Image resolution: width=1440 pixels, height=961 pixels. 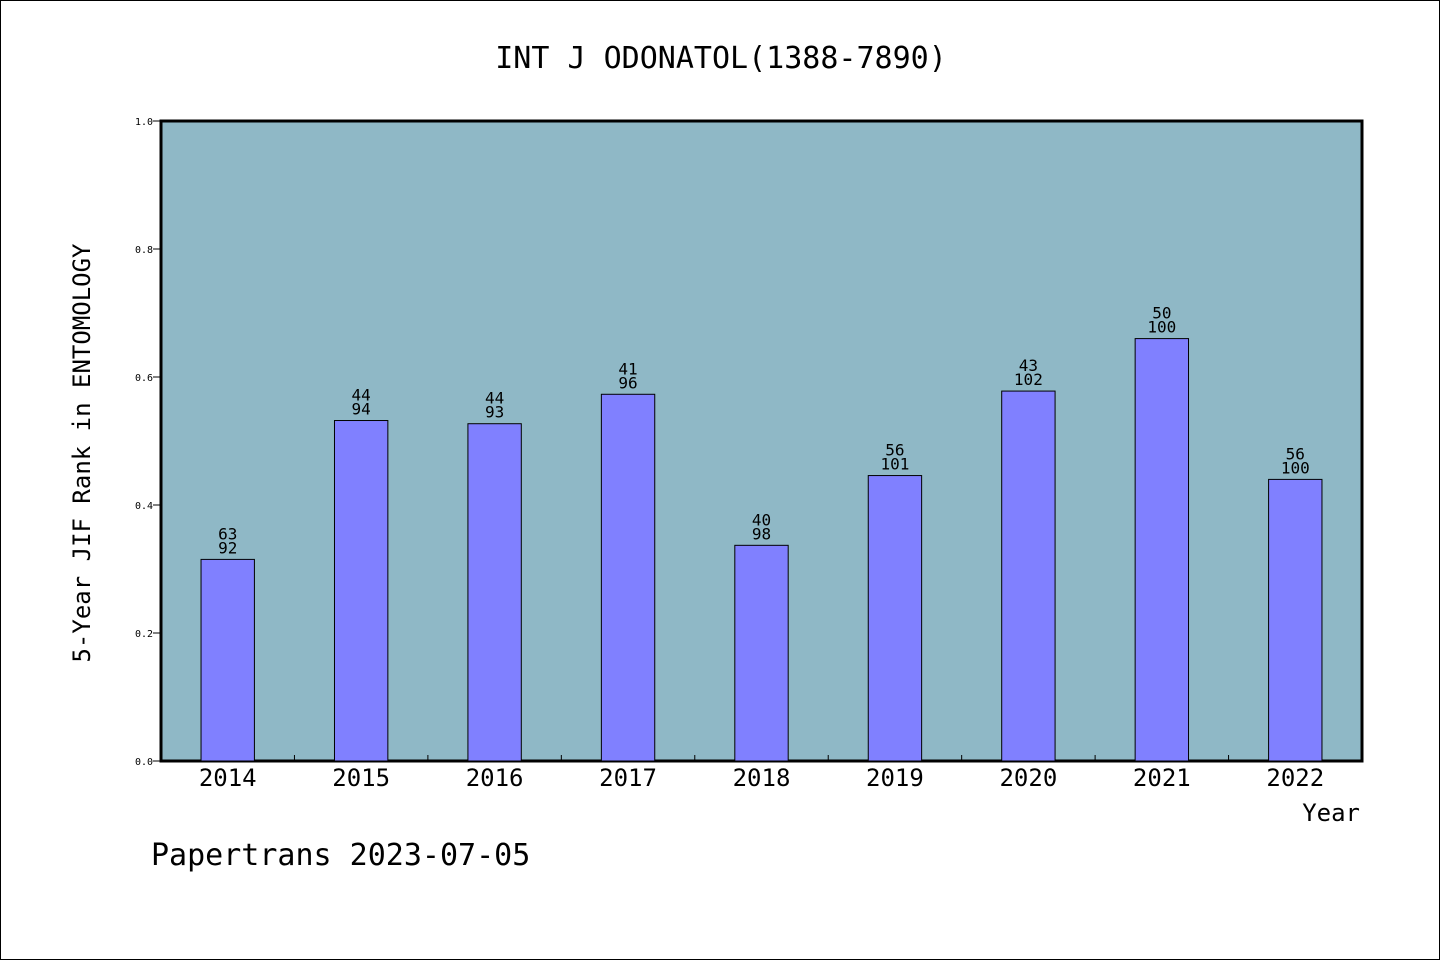 I want to click on bar-total-label: 101, so click(x=894, y=464).